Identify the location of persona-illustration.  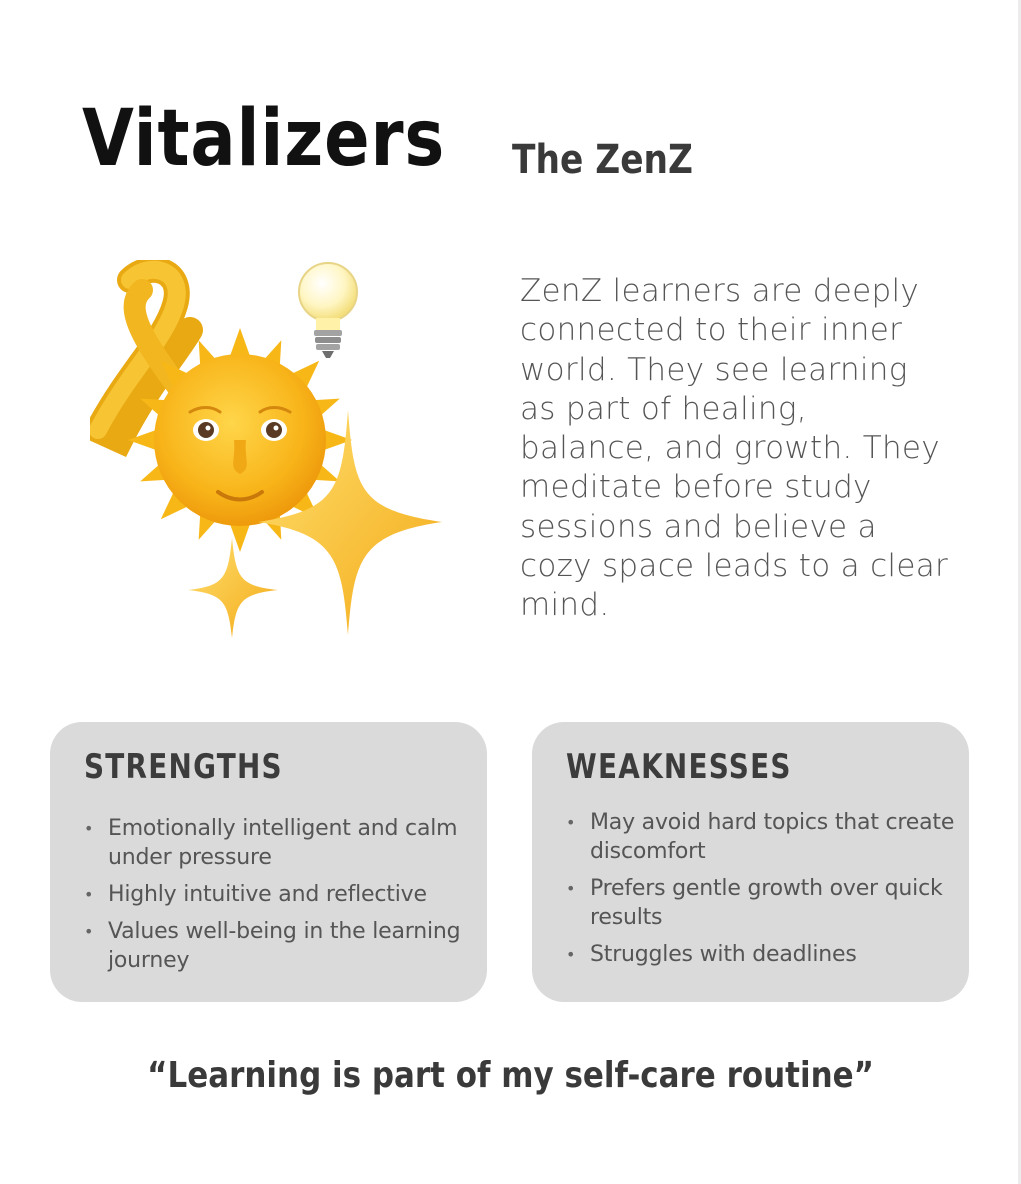
(266, 449).